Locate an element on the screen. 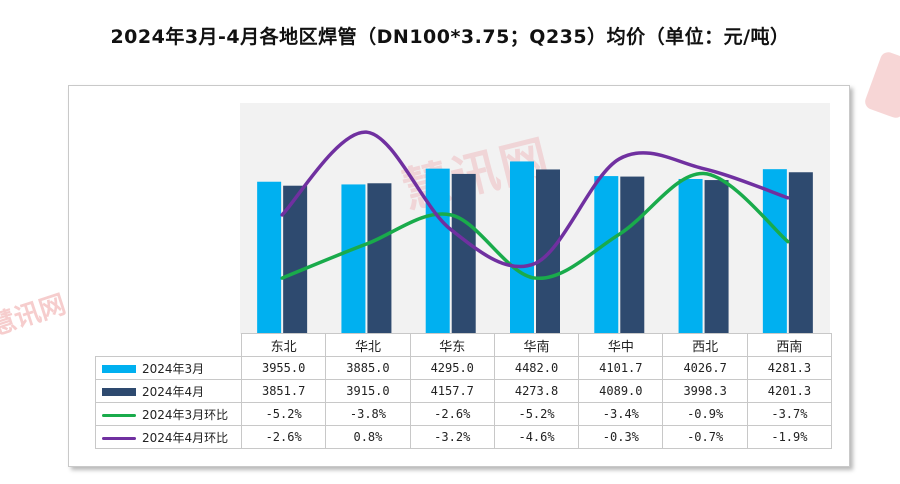  legend-label: 2024年4月环比 is located at coordinates (185, 437).